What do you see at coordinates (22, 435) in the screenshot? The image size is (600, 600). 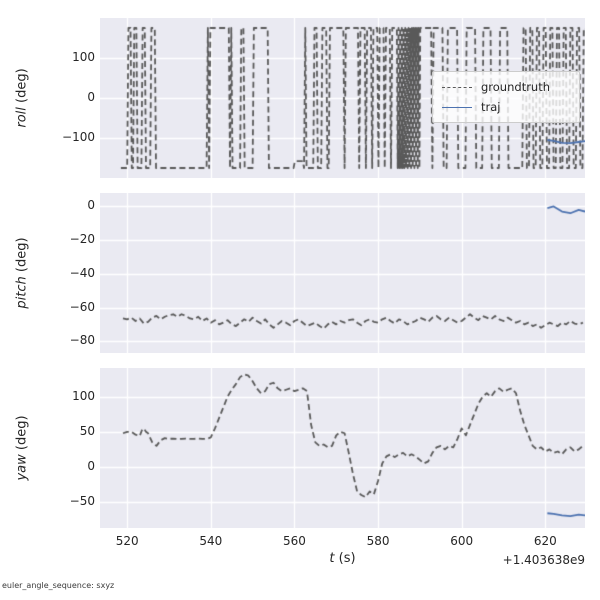 I see `yaw-axis-label-unit: (deg)` at bounding box center [22, 435].